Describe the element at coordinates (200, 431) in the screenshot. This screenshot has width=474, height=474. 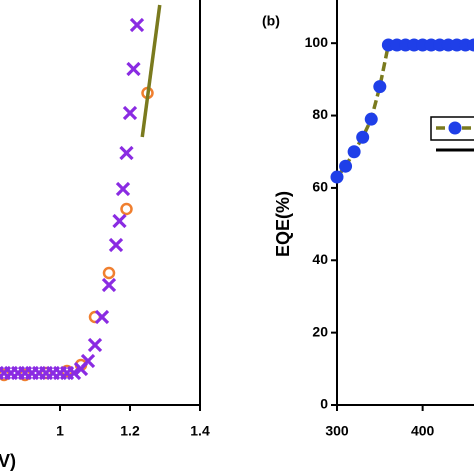
I see `x-tick-label: 1.4` at that location.